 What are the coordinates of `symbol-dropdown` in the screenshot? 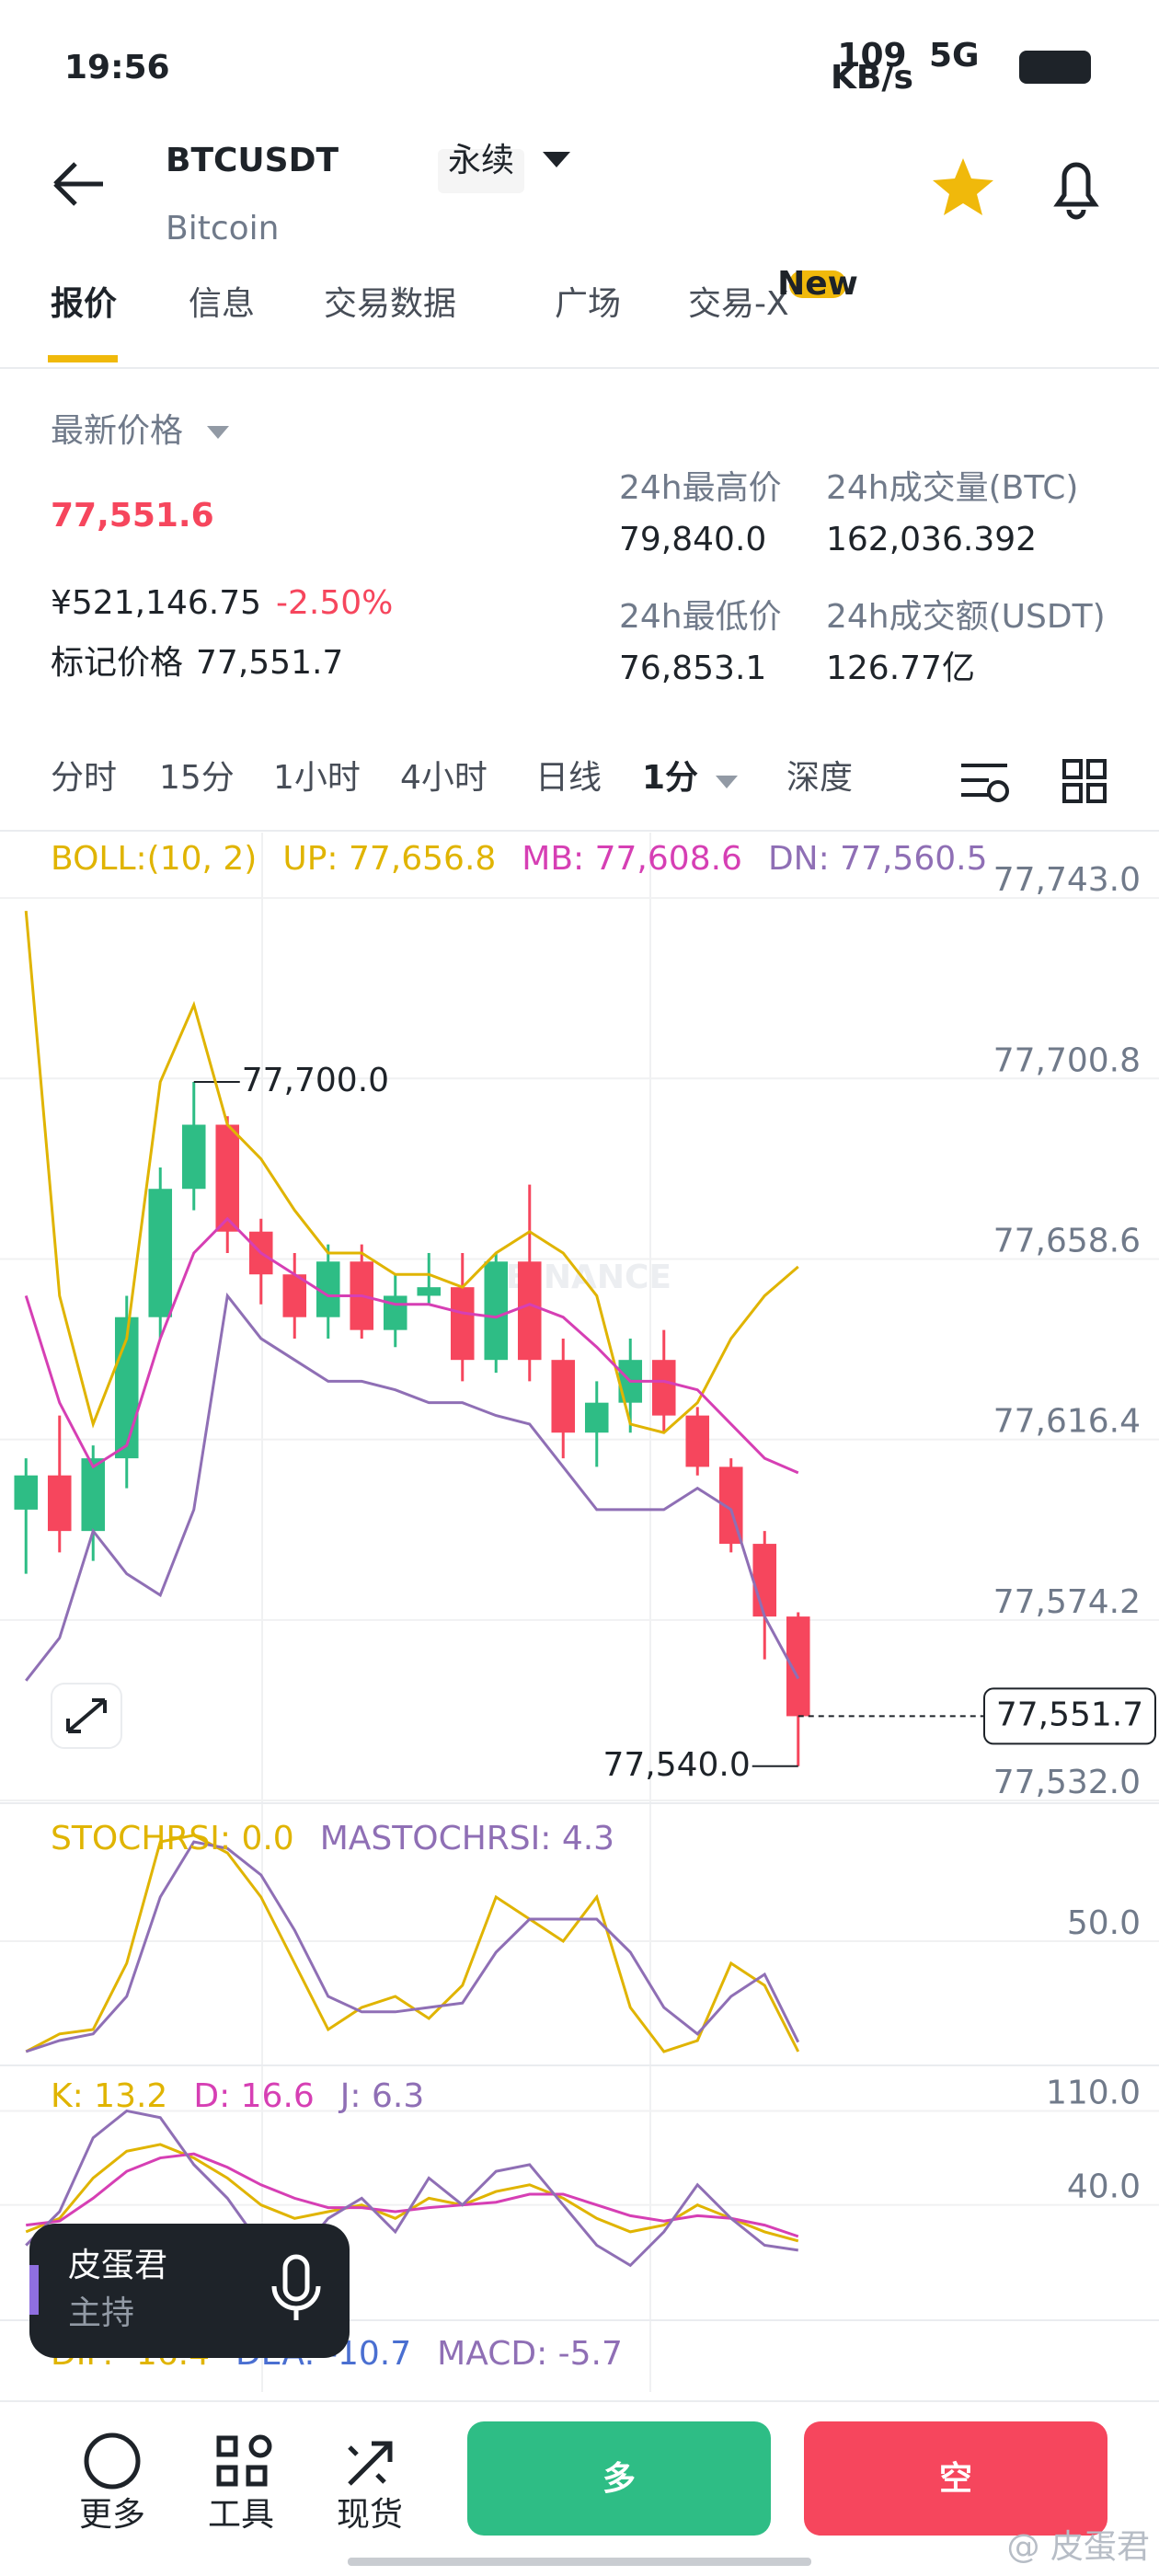 It's located at (556, 159).